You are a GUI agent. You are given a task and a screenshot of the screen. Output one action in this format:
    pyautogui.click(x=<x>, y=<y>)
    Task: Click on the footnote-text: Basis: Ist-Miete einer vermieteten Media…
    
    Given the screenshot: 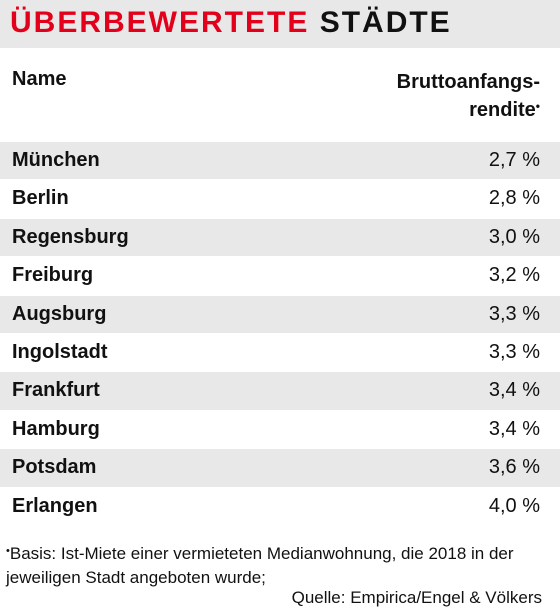 What is the action you would take?
    pyautogui.click(x=260, y=565)
    